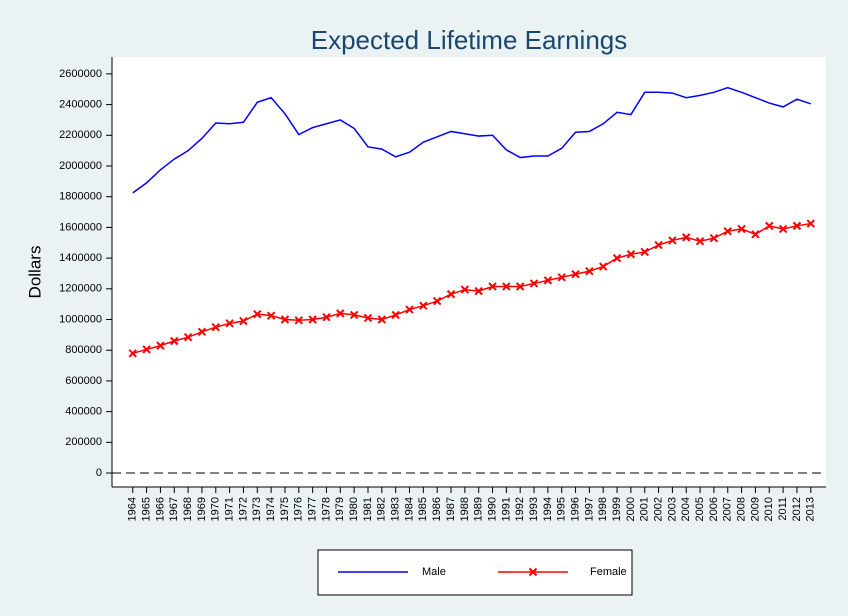 Image resolution: width=848 pixels, height=616 pixels. I want to click on x-tick-label: 1973, so click(257, 509).